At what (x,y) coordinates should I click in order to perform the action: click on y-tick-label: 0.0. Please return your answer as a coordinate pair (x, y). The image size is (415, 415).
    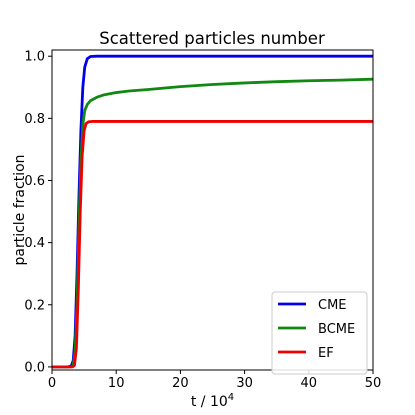
    Looking at the image, I should click on (34, 367).